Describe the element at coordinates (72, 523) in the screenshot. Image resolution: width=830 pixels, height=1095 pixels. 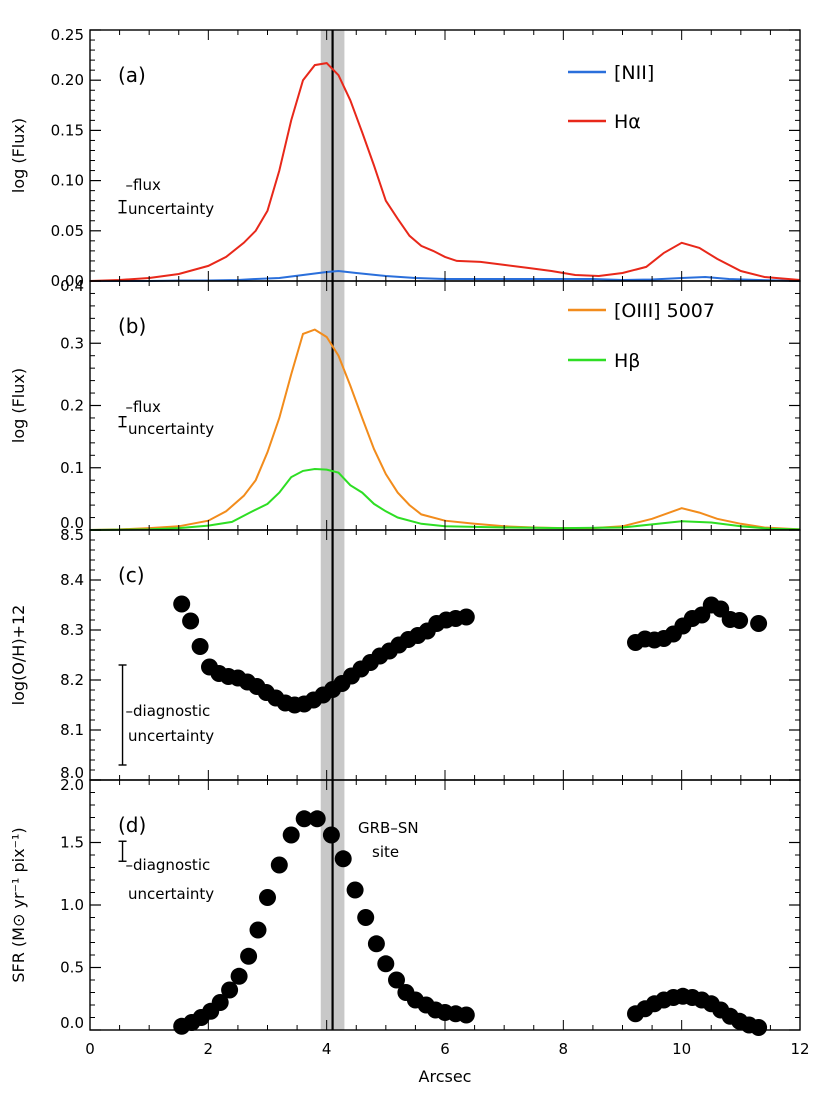
I see `ytick-label-b-0: 0.0` at that location.